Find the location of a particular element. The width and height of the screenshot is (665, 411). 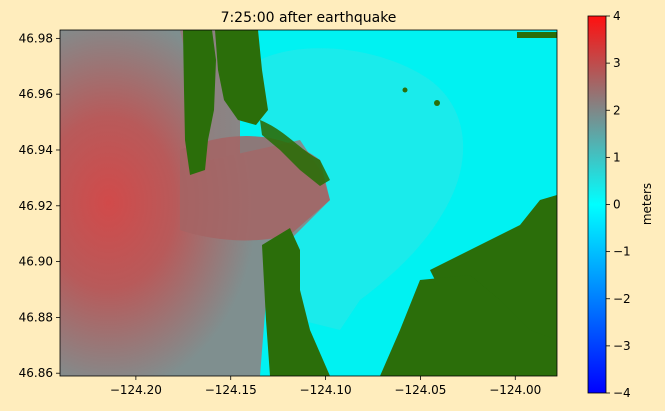

x-tick-label: −124.00 is located at coordinates (515, 390).